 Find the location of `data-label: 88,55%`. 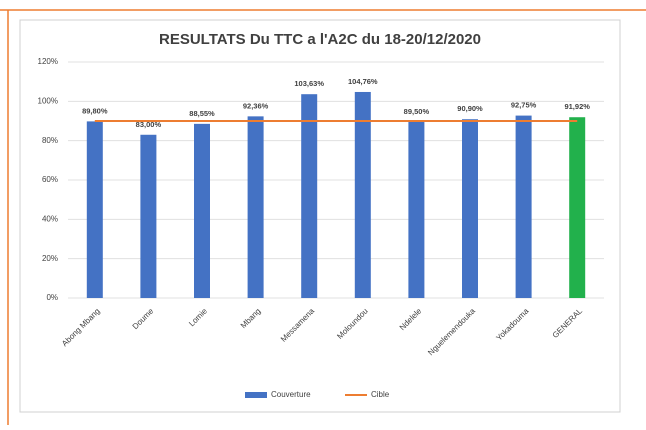

data-label: 88,55% is located at coordinates (202, 113).